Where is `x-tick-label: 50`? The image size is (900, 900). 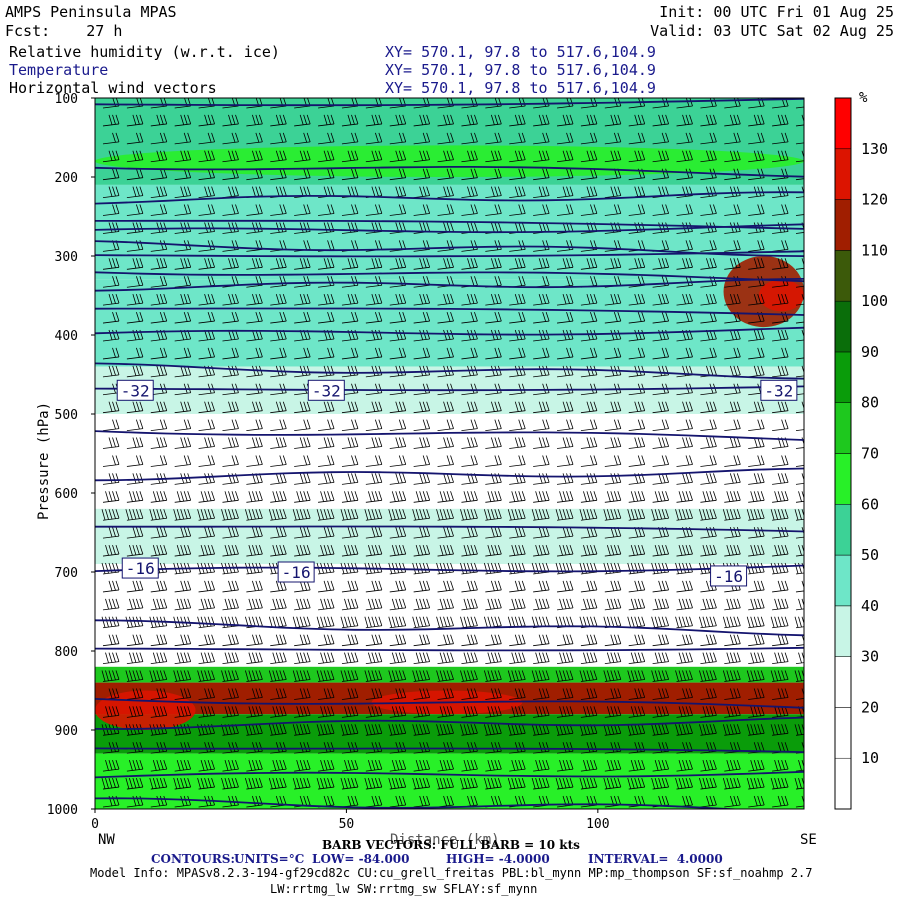
x-tick-label: 50 is located at coordinates (347, 824).